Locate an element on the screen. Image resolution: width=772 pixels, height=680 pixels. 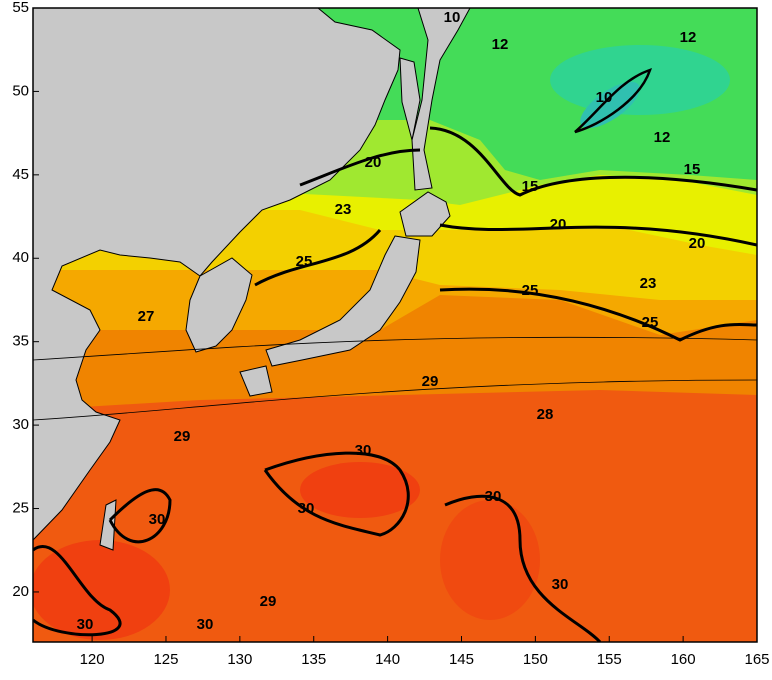
taiwan is located at coordinates (108, 525).